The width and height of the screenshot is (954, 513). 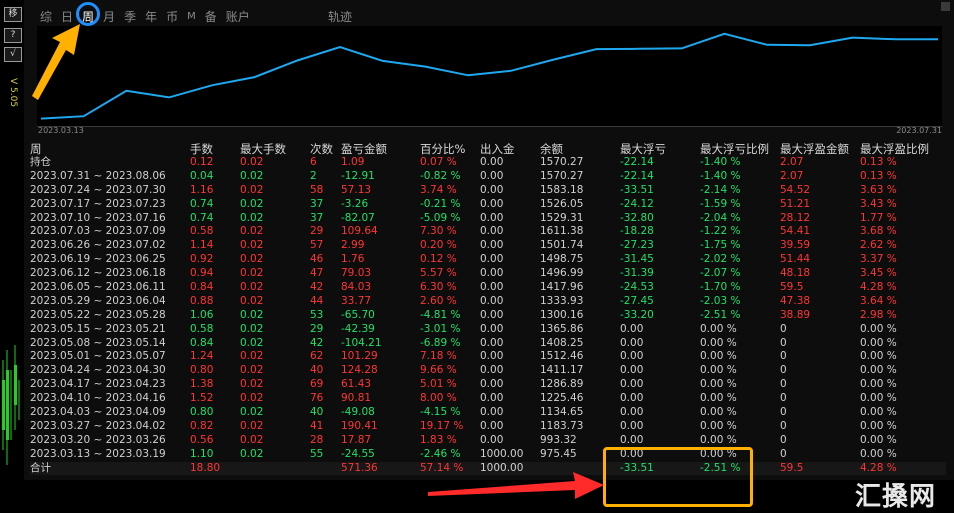 What do you see at coordinates (317, 217) in the screenshot?
I see `cell-trades: 37` at bounding box center [317, 217].